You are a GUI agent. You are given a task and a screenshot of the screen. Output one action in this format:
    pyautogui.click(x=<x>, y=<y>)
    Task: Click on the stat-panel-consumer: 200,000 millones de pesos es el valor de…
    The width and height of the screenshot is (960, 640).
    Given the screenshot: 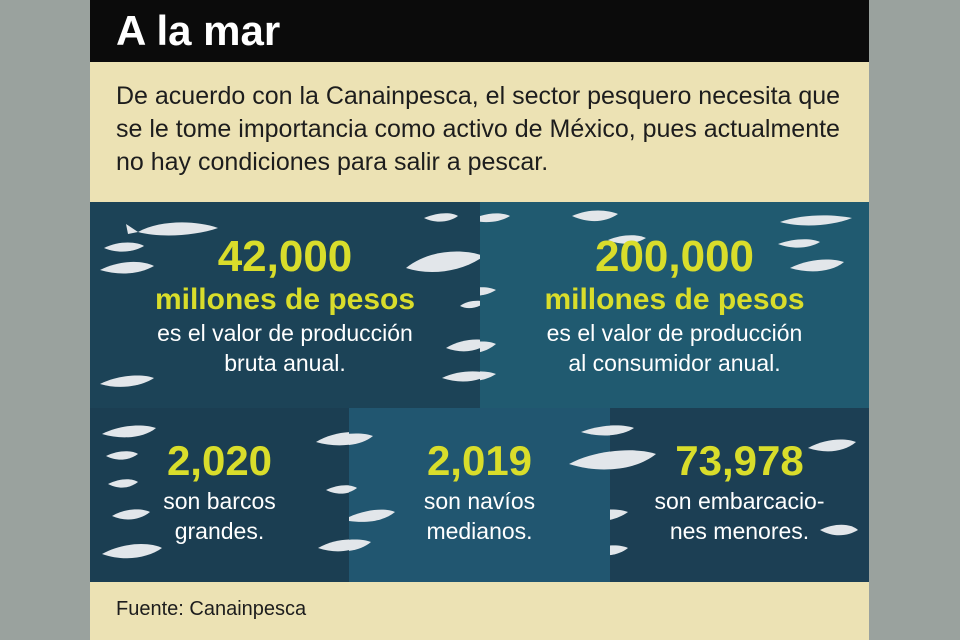 What is the action you would take?
    pyautogui.click(x=674, y=305)
    